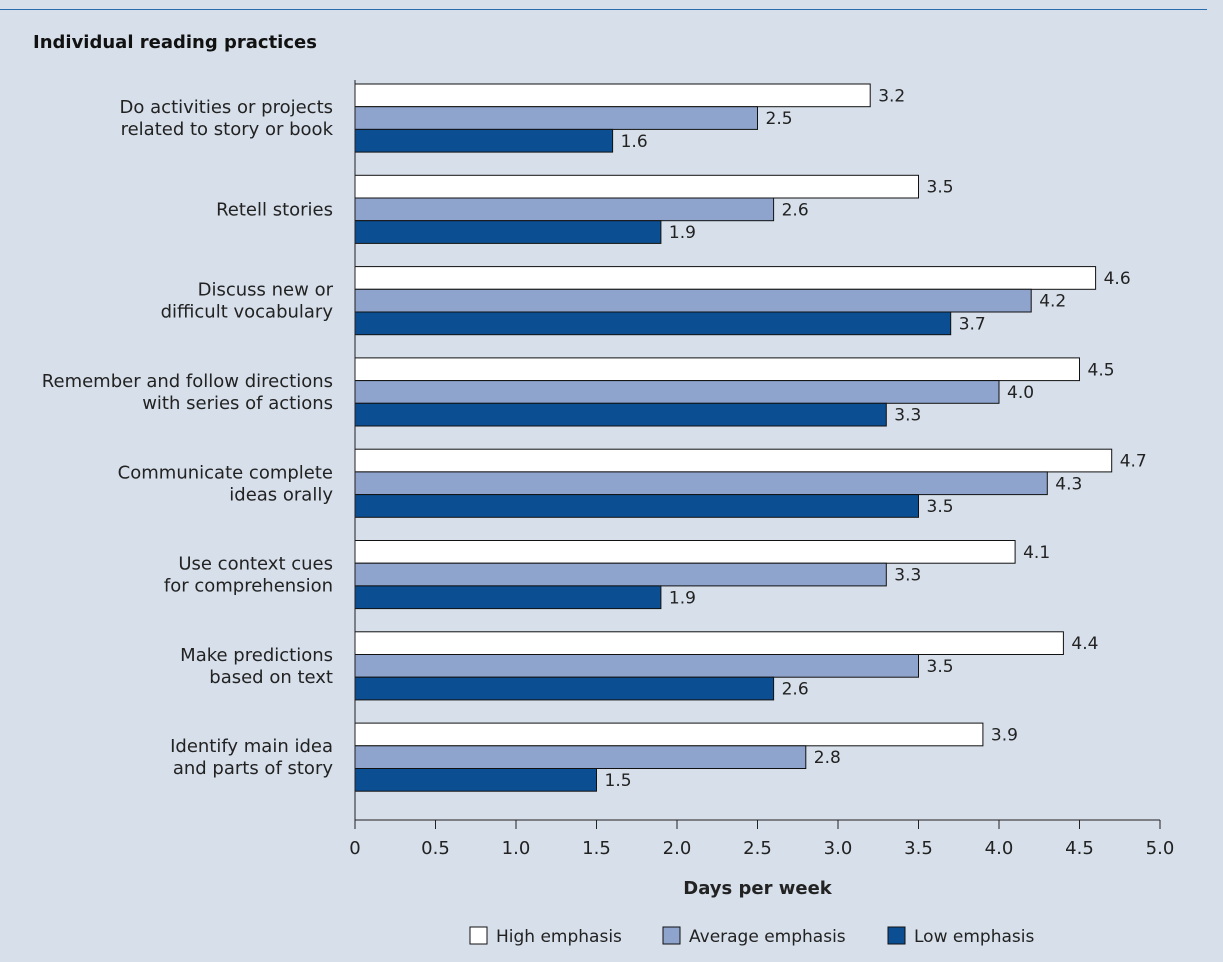 This screenshot has width=1223, height=962. What do you see at coordinates (237, 403) in the screenshot?
I see `category-label: with series of actions` at bounding box center [237, 403].